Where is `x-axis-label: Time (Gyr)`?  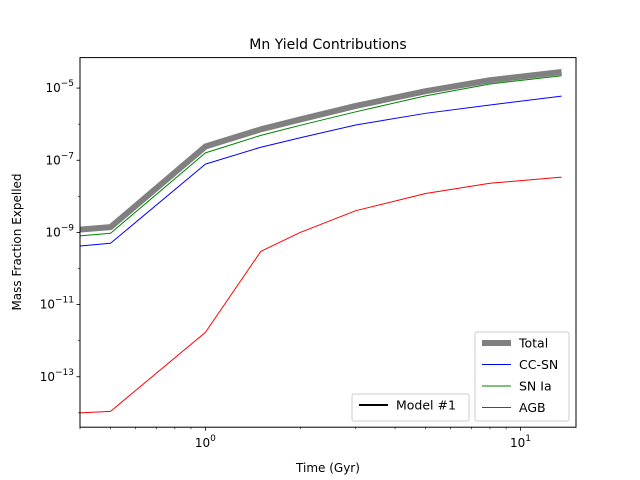
x-axis-label: Time (Gyr) is located at coordinates (327, 468).